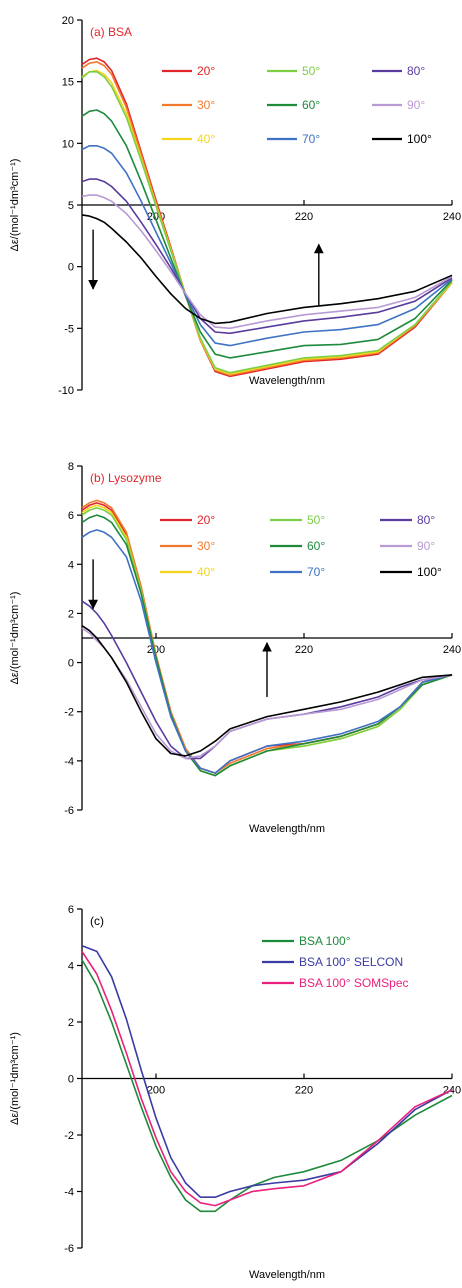 Image resolution: width=462 pixels, height=1288 pixels. Describe the element at coordinates (71, 467) in the screenshot. I see `y-tick-label: 8` at that location.